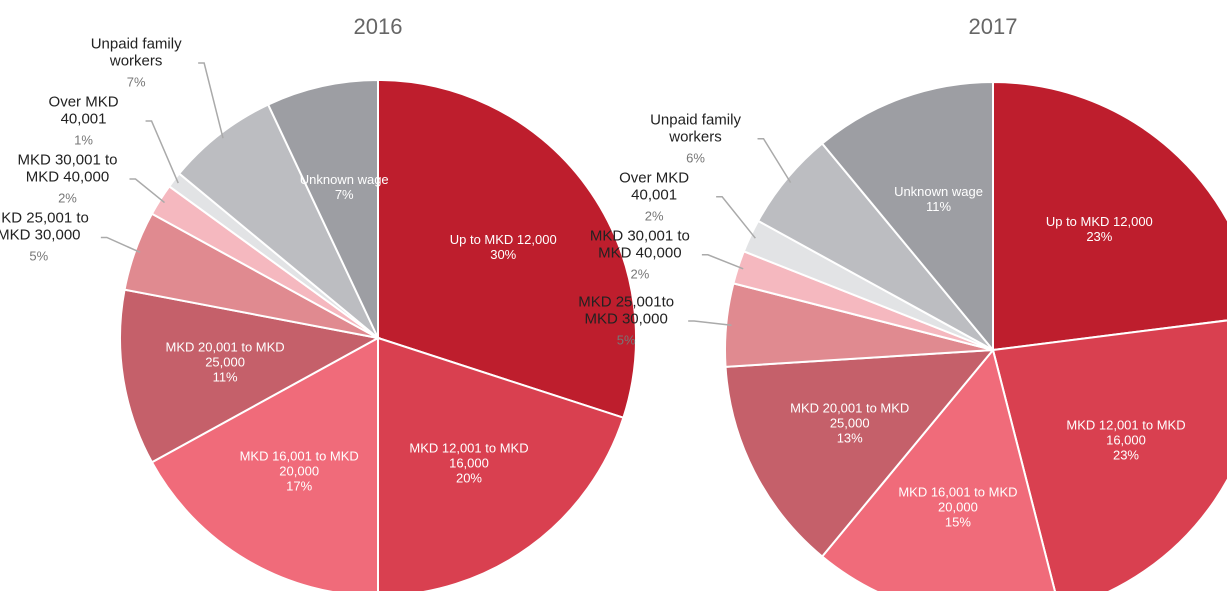 The width and height of the screenshot is (1227, 591). What do you see at coordinates (83, 140) in the screenshot?
I see `value-label: 1%` at bounding box center [83, 140].